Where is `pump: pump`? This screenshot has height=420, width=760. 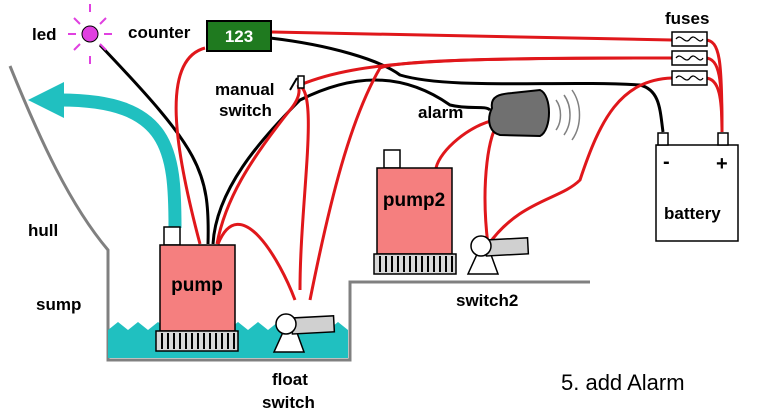
pump: pump is located at coordinates (197, 289).